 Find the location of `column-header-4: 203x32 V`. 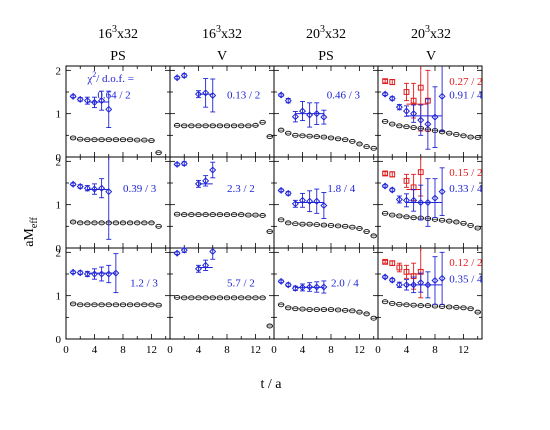

column-header-4: 203x32 V is located at coordinates (431, 44).